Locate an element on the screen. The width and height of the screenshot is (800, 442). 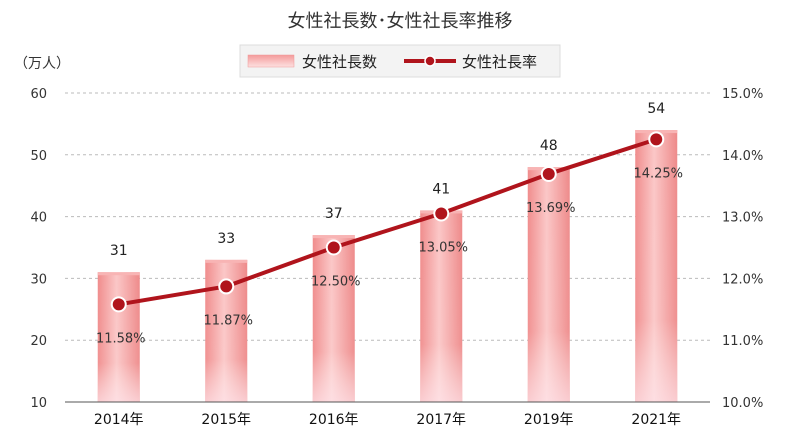
y-axis-left: 10 20 30 40 50 60 is located at coordinates (38, 249).